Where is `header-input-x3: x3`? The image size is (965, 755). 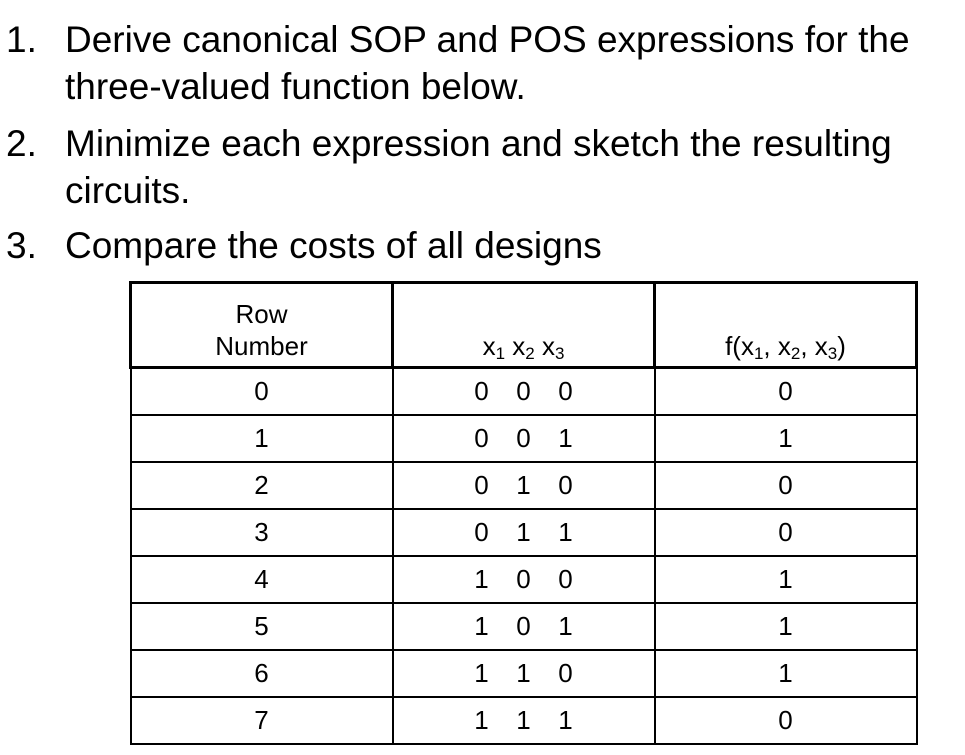 header-input-x3: x3 is located at coordinates (553, 347).